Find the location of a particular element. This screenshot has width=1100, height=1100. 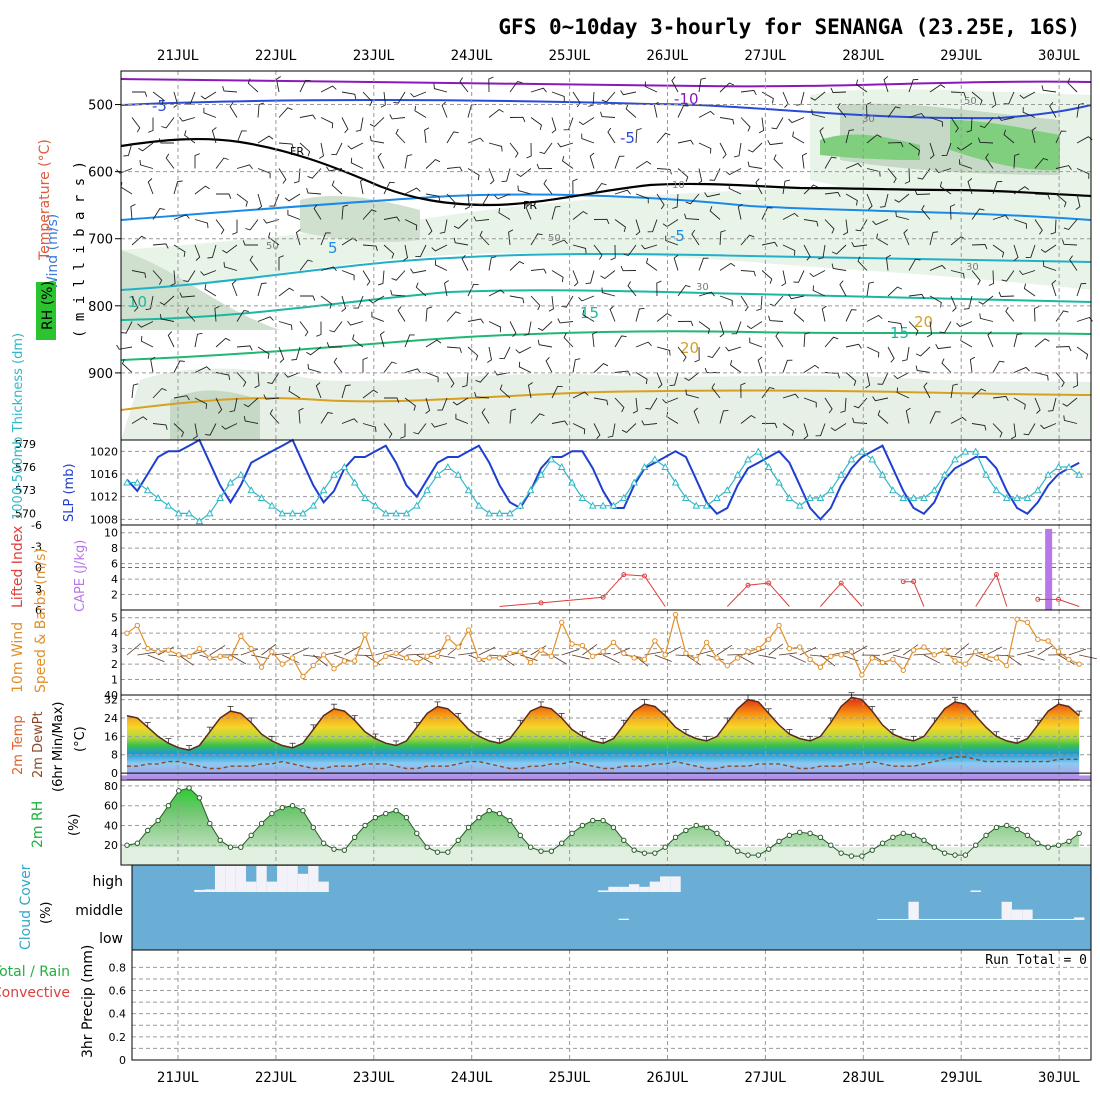

rh-tick-label: 60 is located at coordinates (111, 806).